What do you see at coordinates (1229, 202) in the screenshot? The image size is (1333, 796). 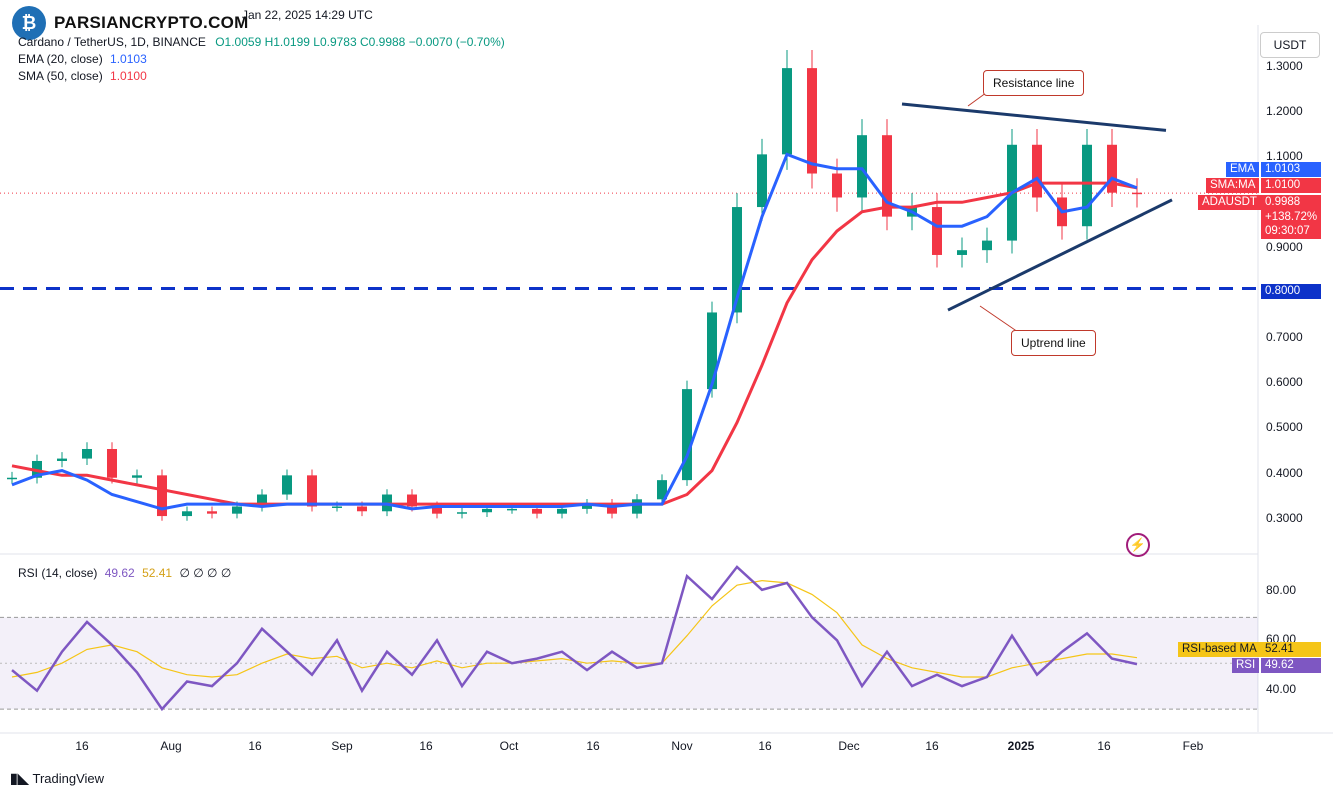 I see `symbol-tag-label: ADAUSDT` at bounding box center [1229, 202].